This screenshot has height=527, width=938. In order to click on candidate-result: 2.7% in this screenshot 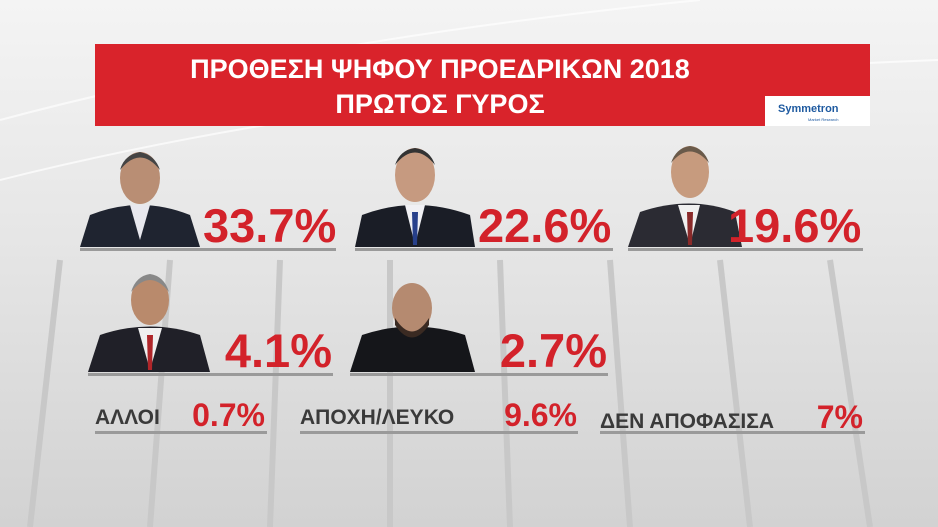, I will do `click(553, 350)`.